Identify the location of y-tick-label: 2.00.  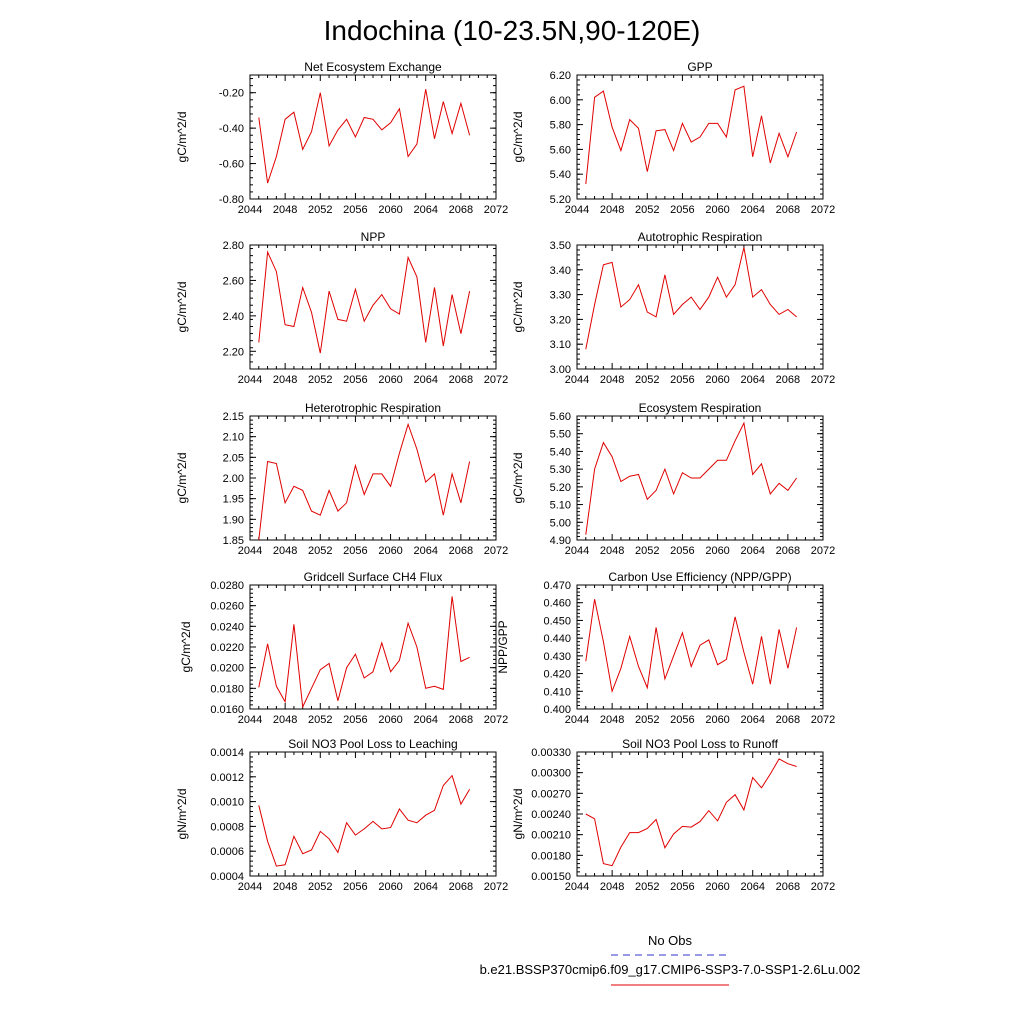
(233, 479).